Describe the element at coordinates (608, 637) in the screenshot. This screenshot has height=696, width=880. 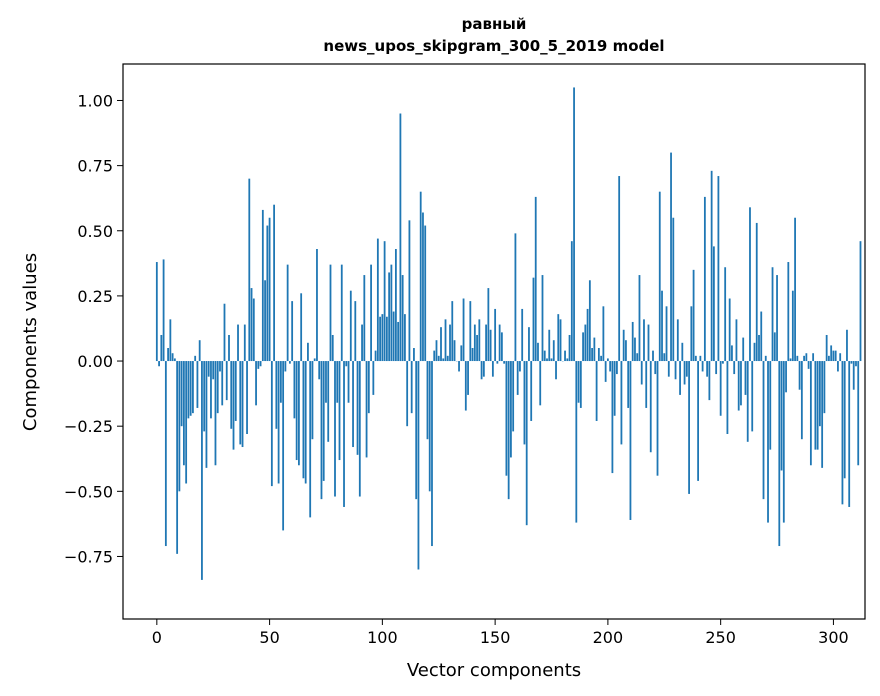
I see `x-tick-label: 200` at that location.